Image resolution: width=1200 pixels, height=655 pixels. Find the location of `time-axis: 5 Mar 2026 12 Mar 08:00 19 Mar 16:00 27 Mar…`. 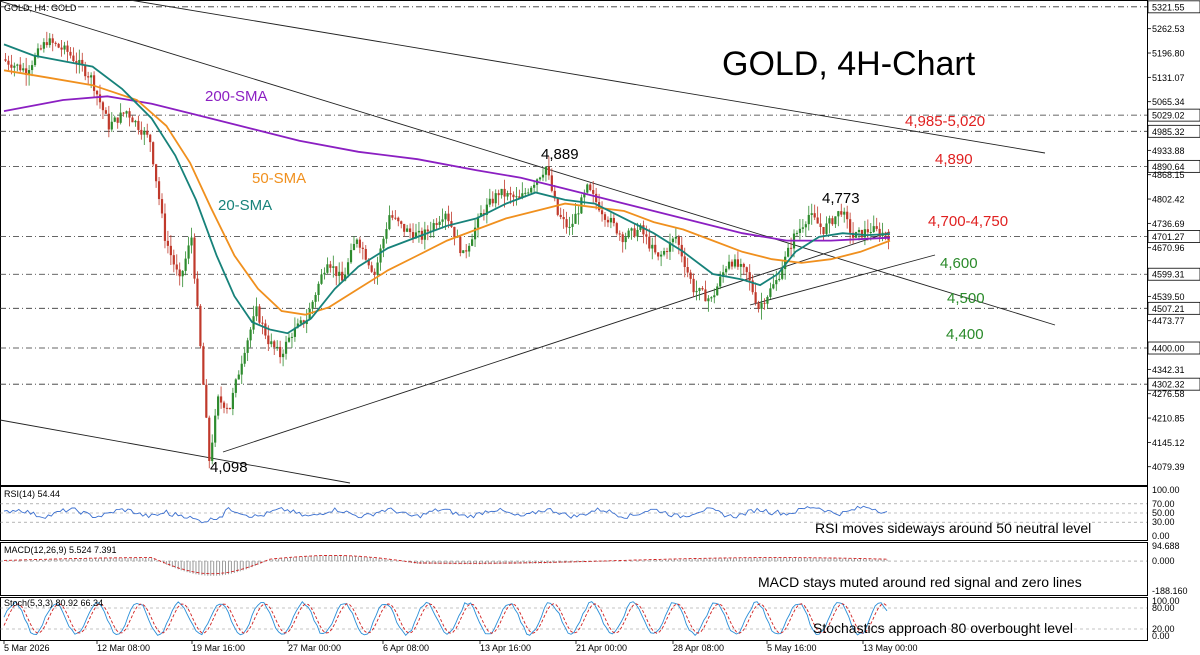

time-axis: 5 Mar 2026 12 Mar 08:00 19 Mar 16:00 27 Mar… is located at coordinates (460, 646).